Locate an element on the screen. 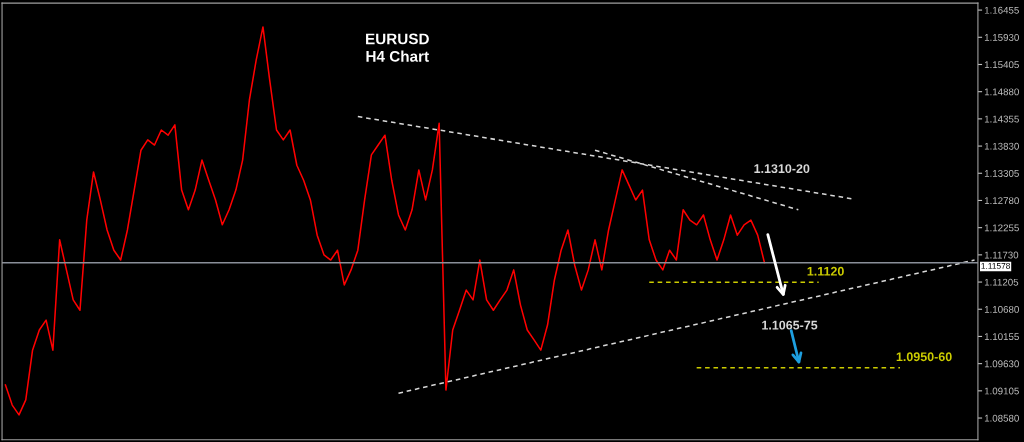 The width and height of the screenshot is (1024, 442). y-tick-label: 1.13830 is located at coordinates (1001, 146).